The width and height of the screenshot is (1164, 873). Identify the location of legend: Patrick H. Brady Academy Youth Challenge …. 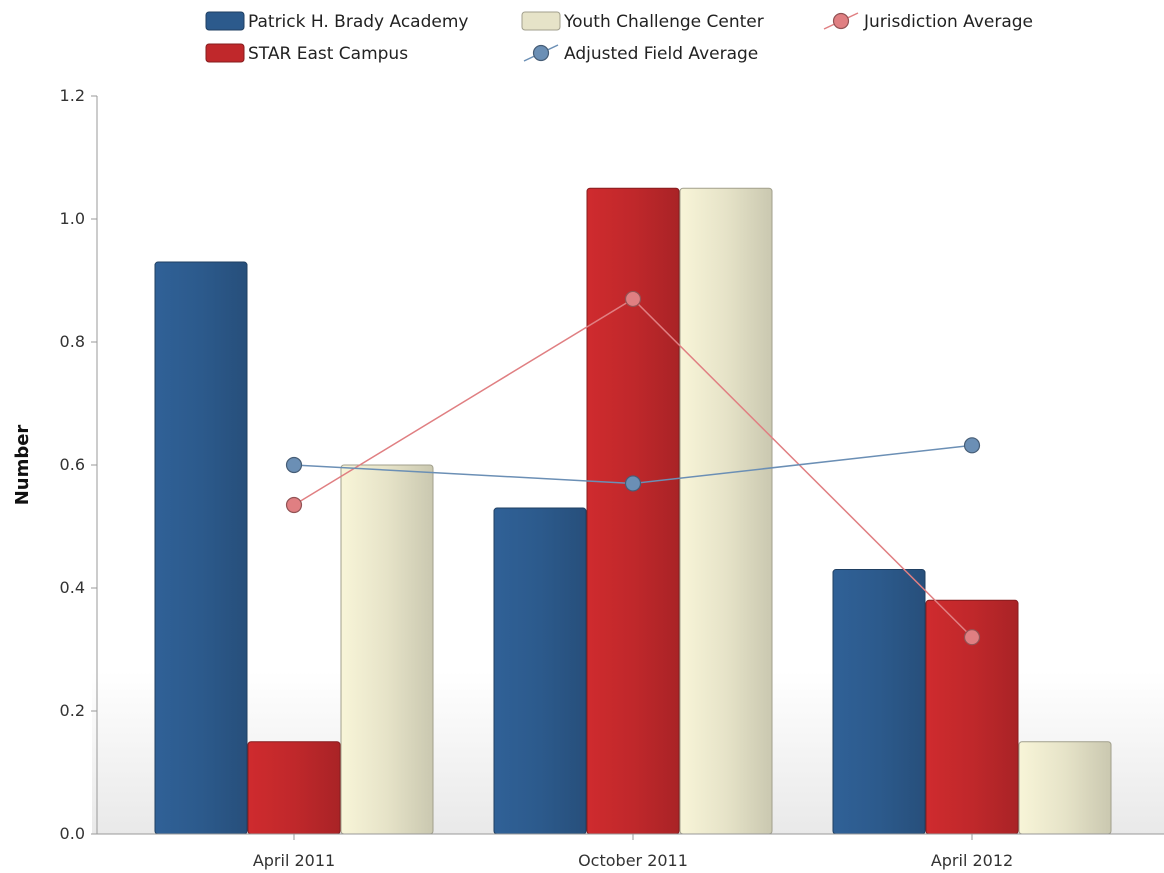
(619, 37).